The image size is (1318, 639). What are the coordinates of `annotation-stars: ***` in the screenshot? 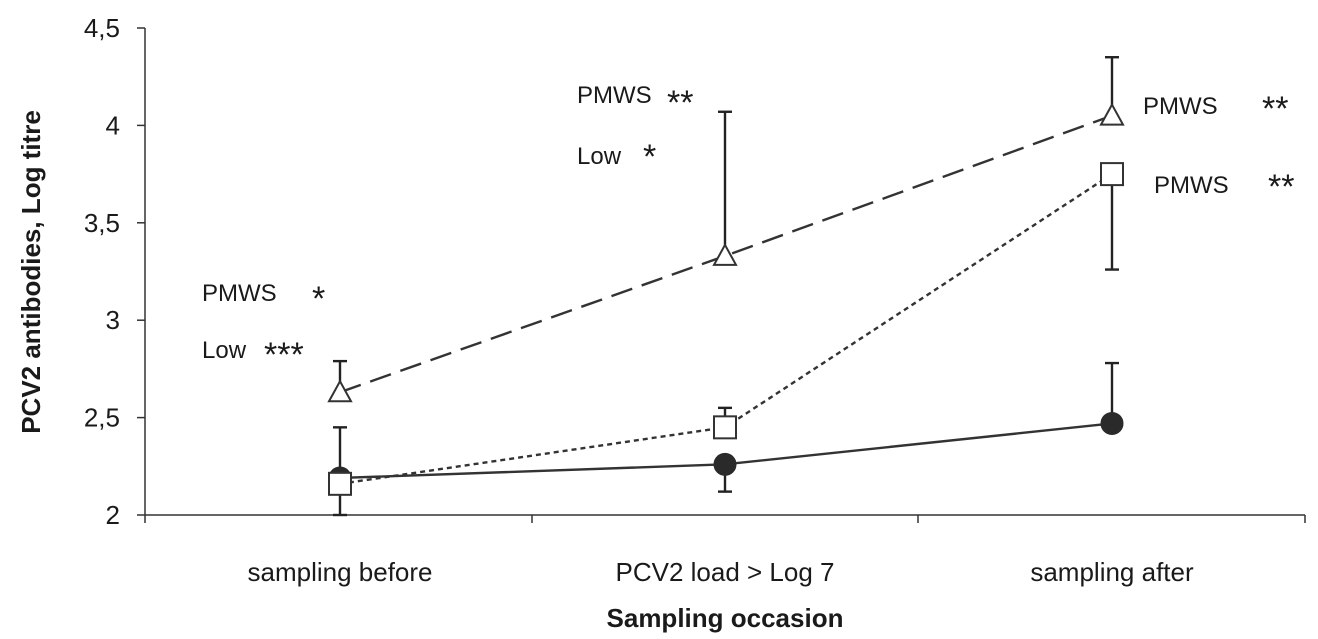 It's located at (284, 355).